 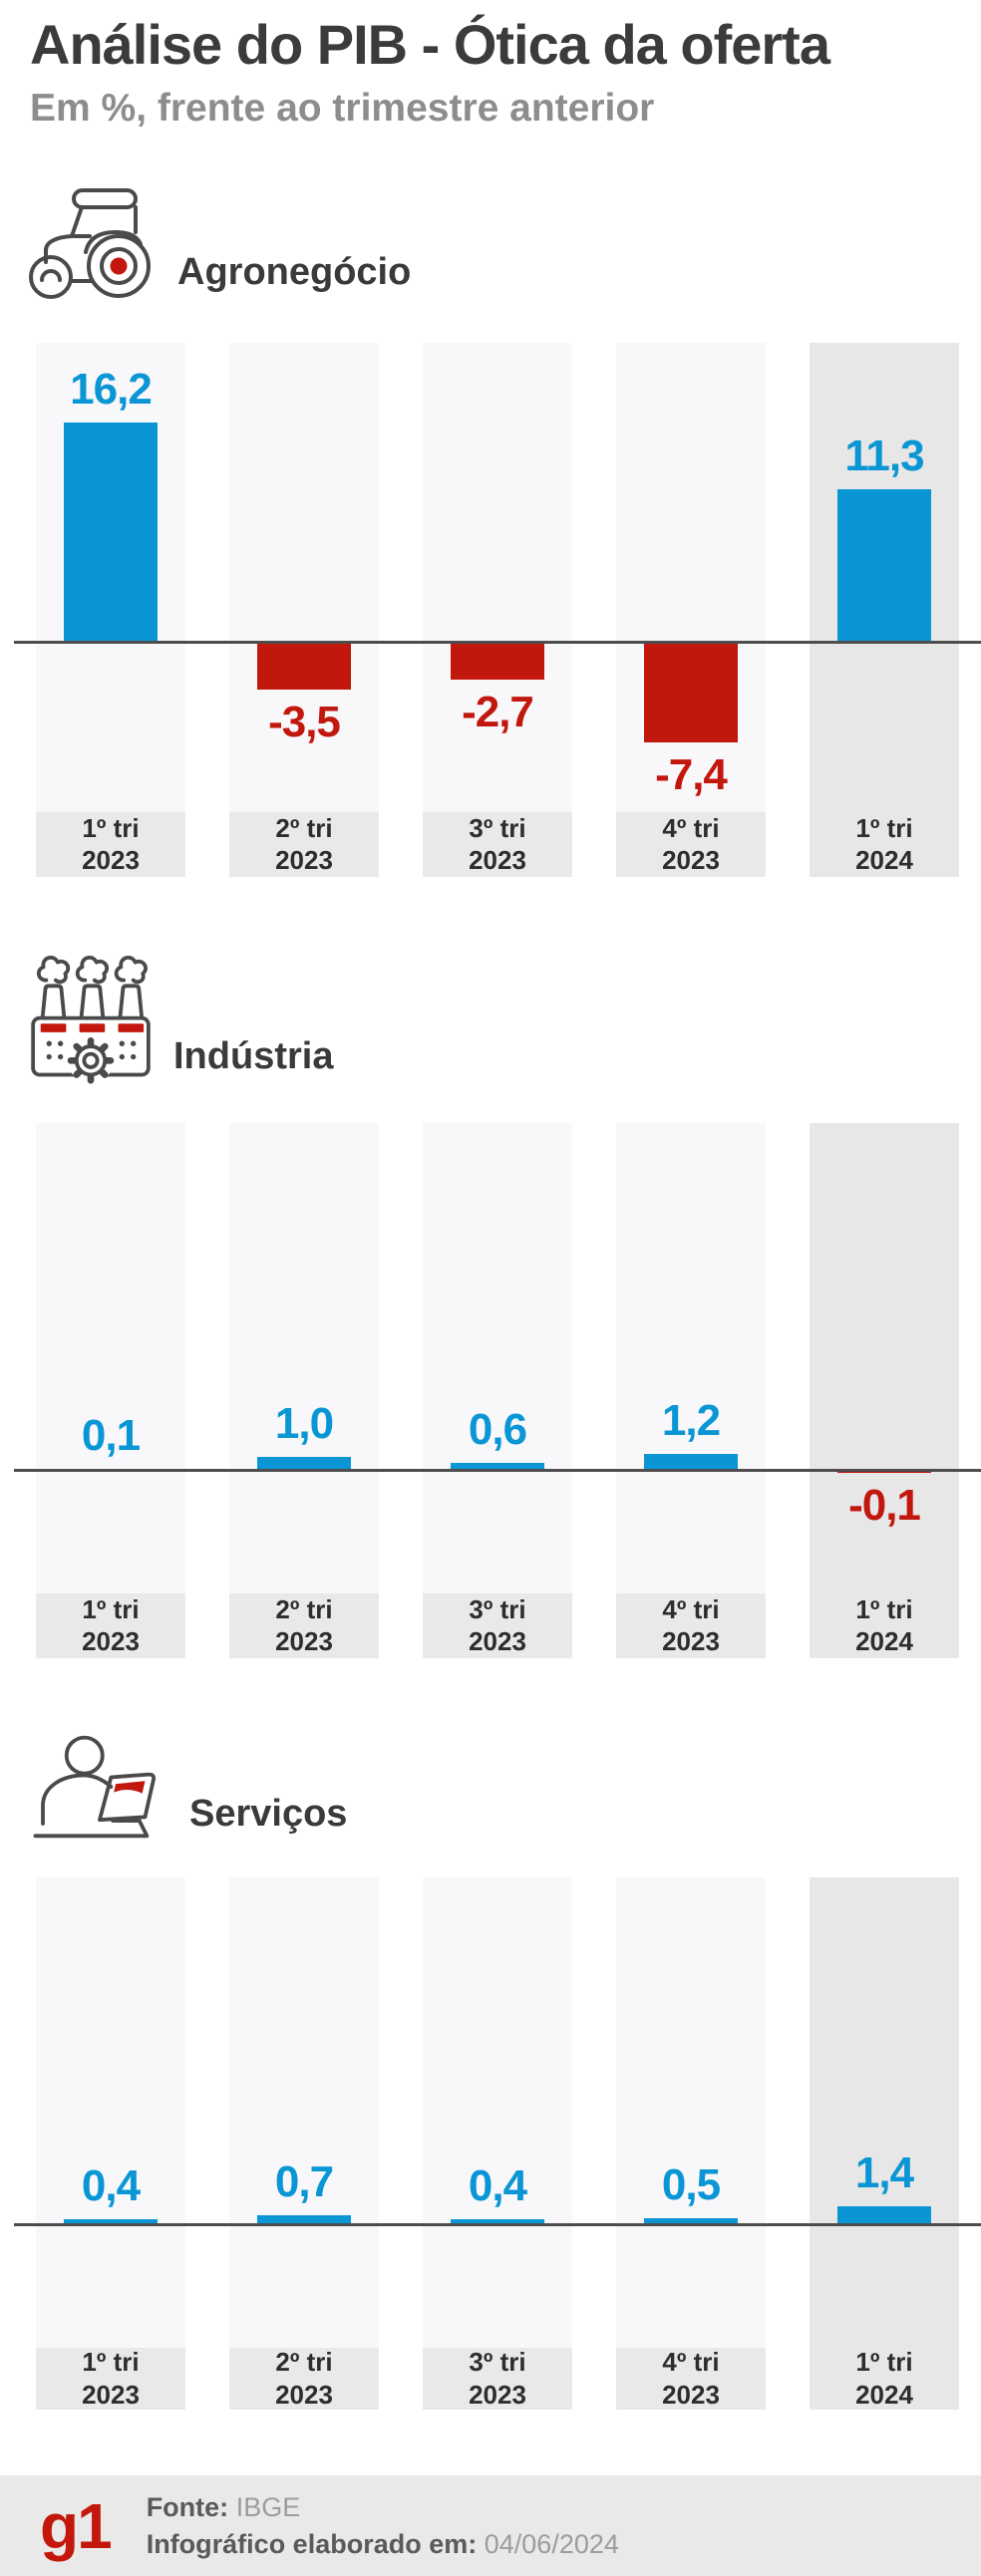 What do you see at coordinates (884, 456) in the screenshot?
I see `bar-value-label: 11,3` at bounding box center [884, 456].